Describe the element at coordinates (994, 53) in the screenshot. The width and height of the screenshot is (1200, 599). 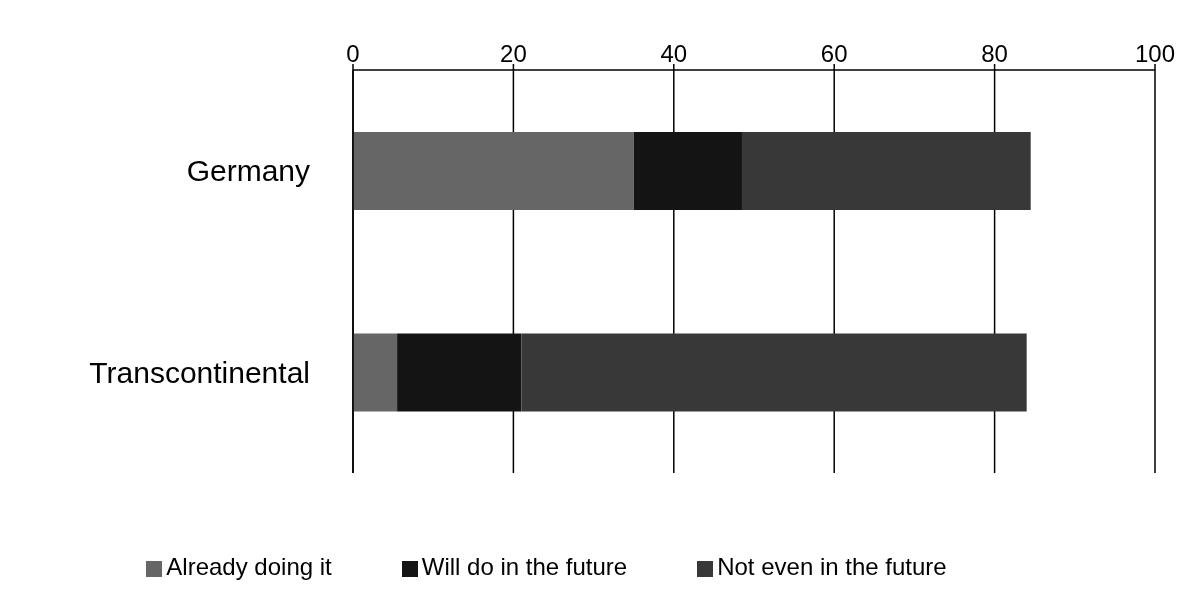
I see `x-tick-label: 80` at that location.